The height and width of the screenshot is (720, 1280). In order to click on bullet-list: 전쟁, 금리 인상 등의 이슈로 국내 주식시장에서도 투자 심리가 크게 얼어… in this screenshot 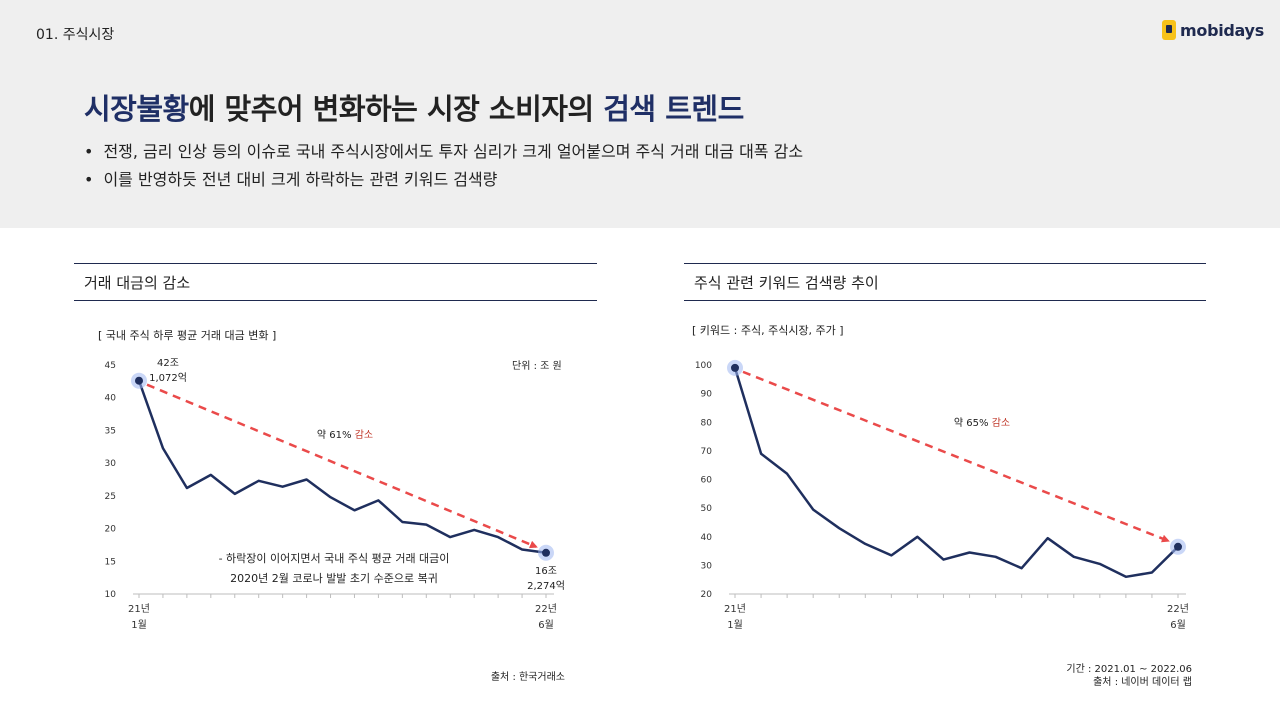, I will do `click(443, 168)`.